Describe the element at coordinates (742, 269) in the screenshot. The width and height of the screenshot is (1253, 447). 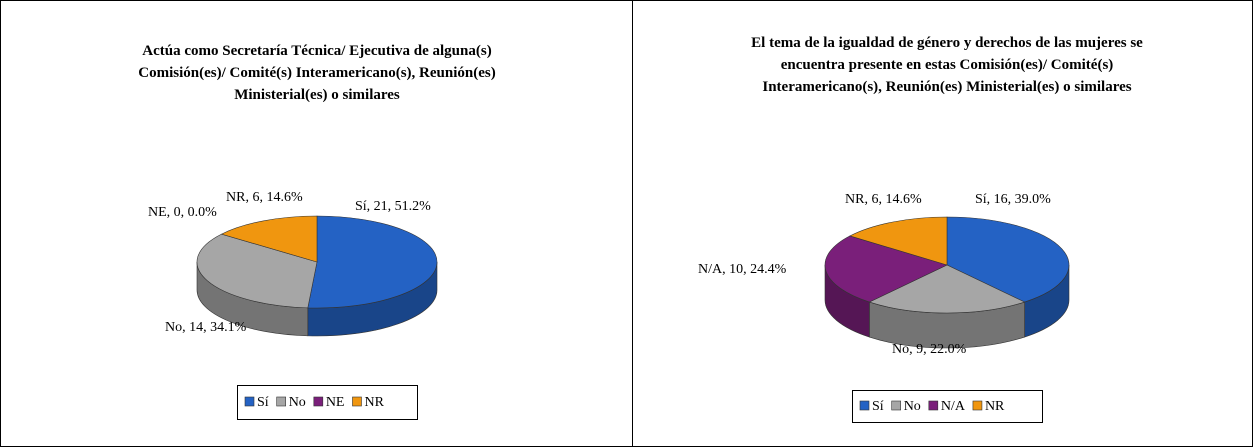
I see `data-label: N/A, 10, 24.4%` at that location.